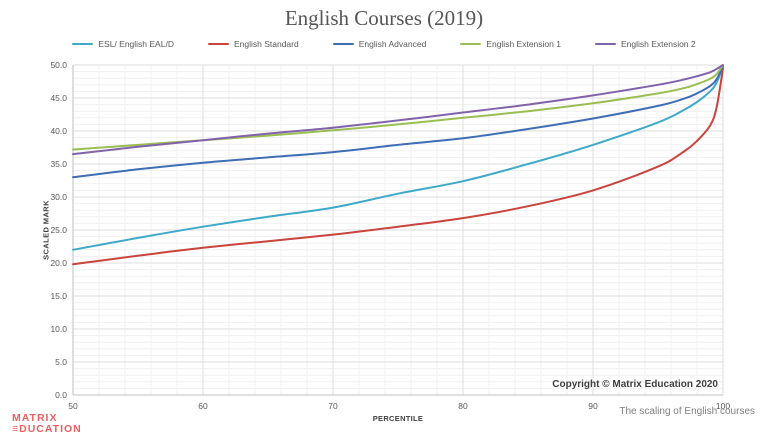 This screenshot has height=441, width=768. I want to click on legend-label: English Extension 2, so click(658, 44).